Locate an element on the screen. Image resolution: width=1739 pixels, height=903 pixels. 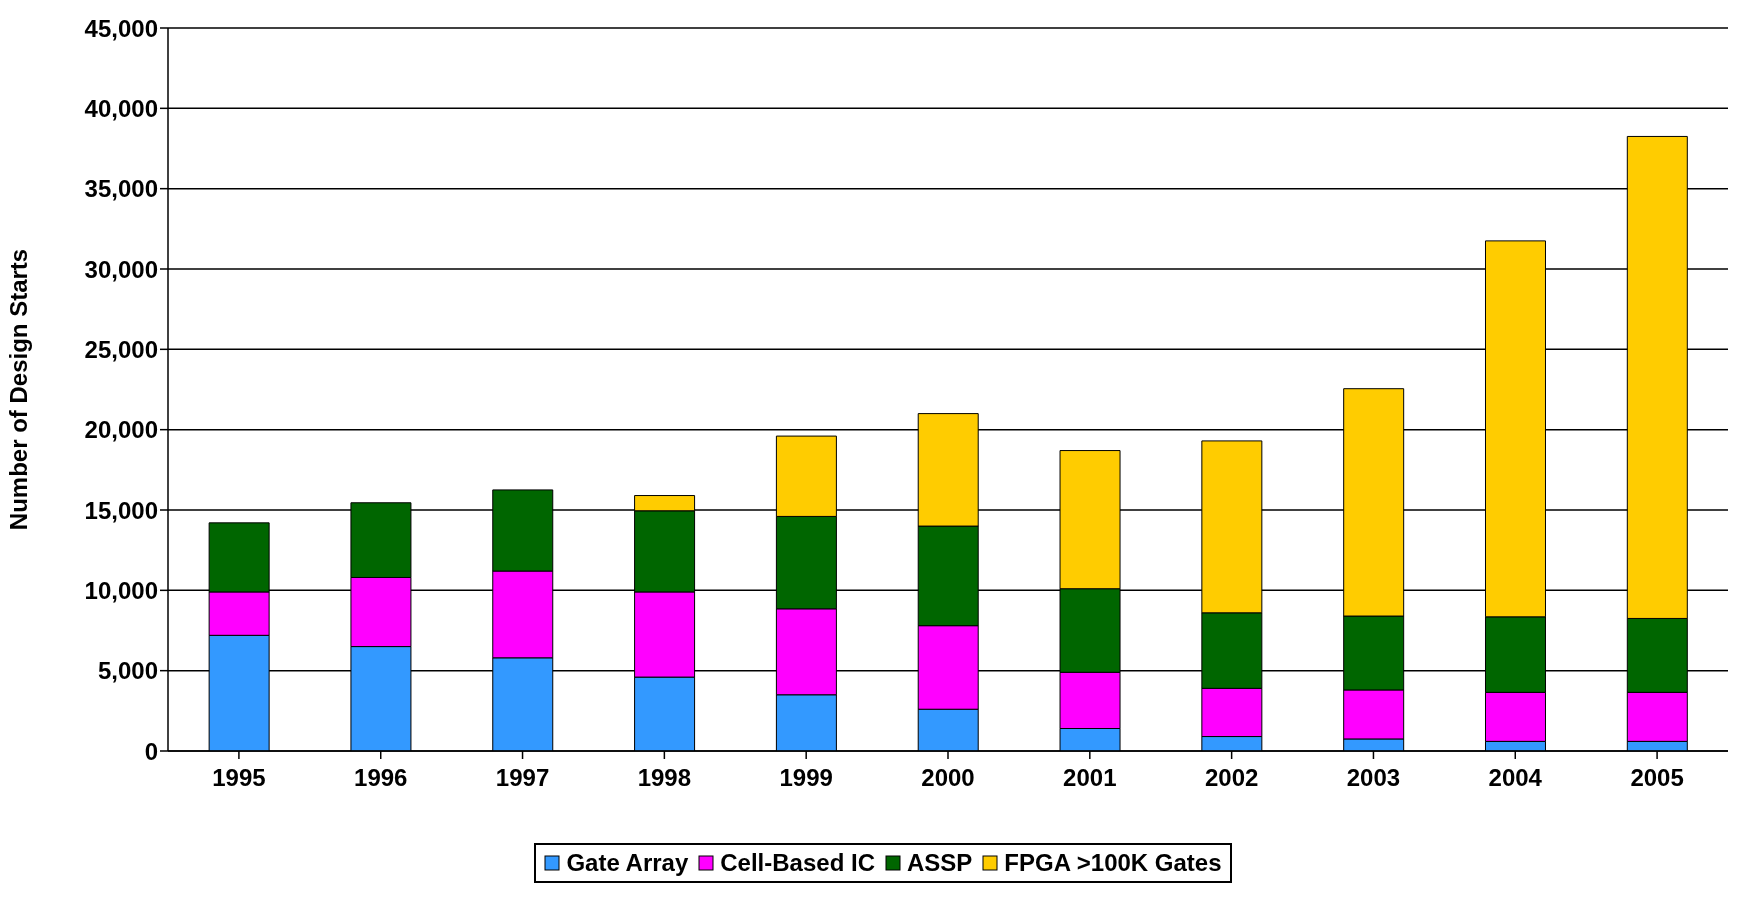
y-tick-label: 25,000 is located at coordinates (121, 349).